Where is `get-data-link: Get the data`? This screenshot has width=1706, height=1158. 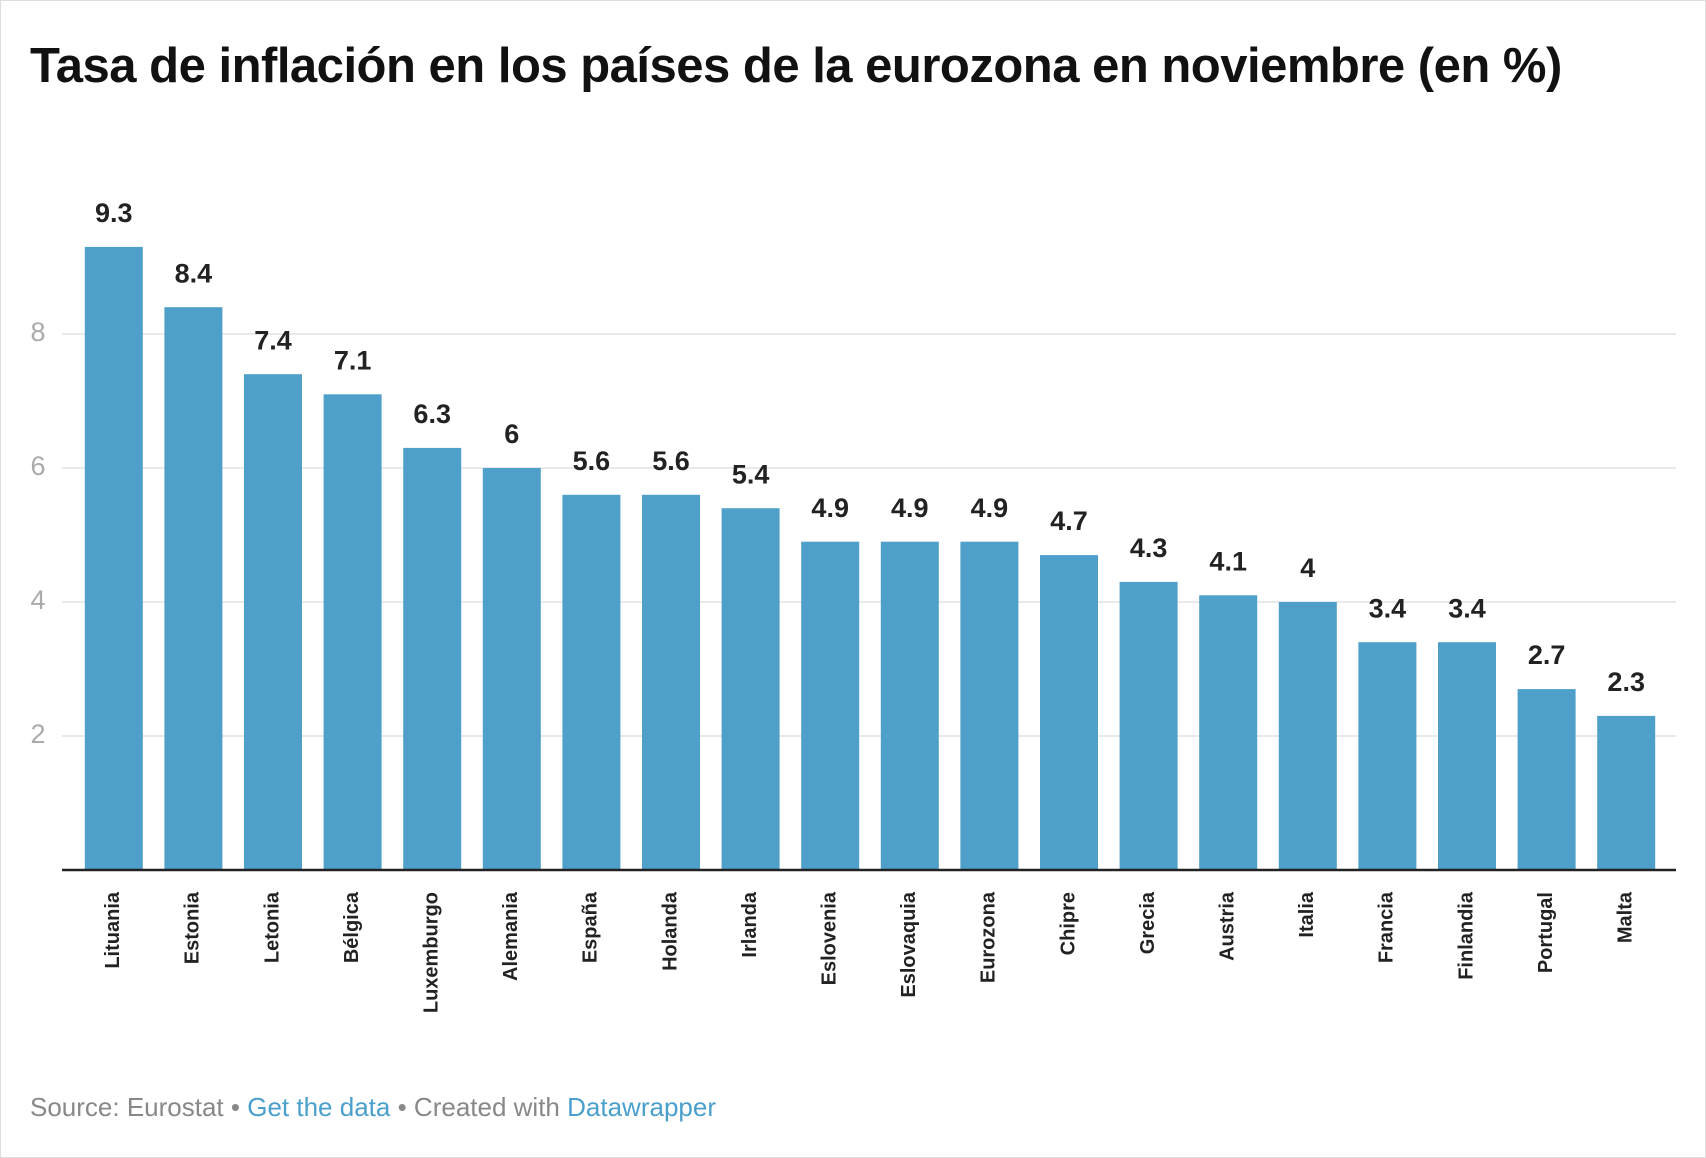
get-data-link: Get the data is located at coordinates (319, 1107).